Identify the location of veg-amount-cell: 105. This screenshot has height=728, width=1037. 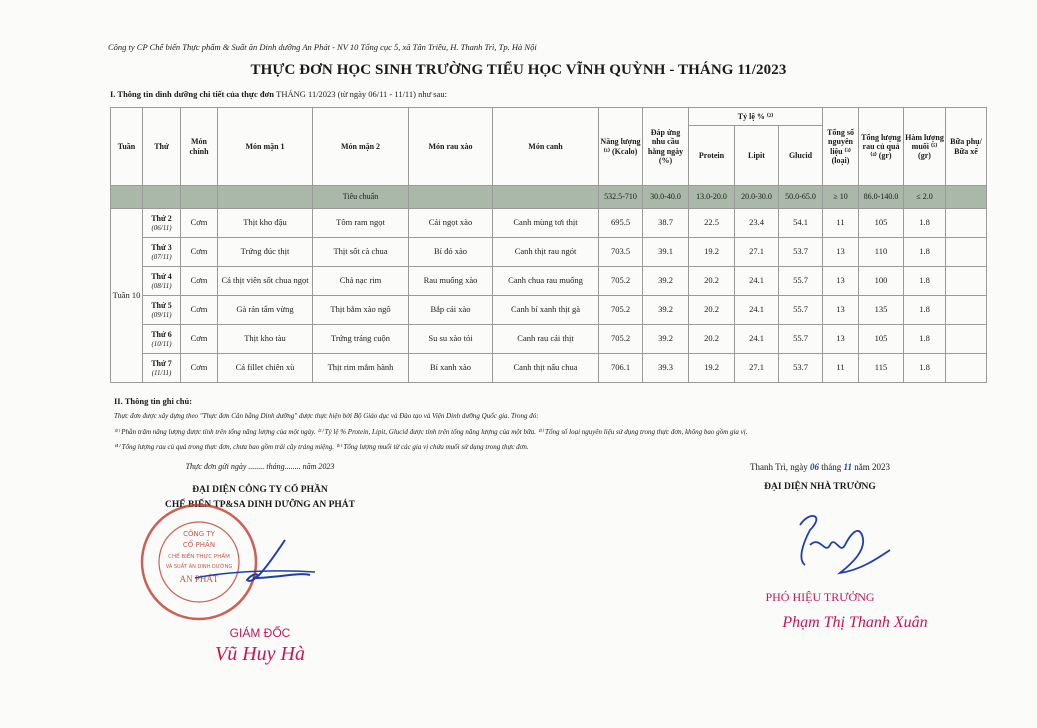
(881, 339).